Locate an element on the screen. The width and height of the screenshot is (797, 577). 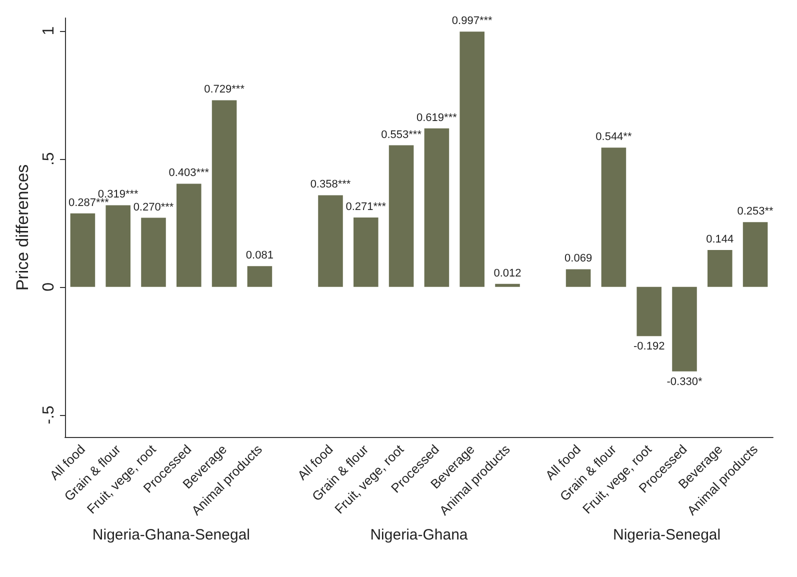
data-label: 0.270*** is located at coordinates (153, 207).